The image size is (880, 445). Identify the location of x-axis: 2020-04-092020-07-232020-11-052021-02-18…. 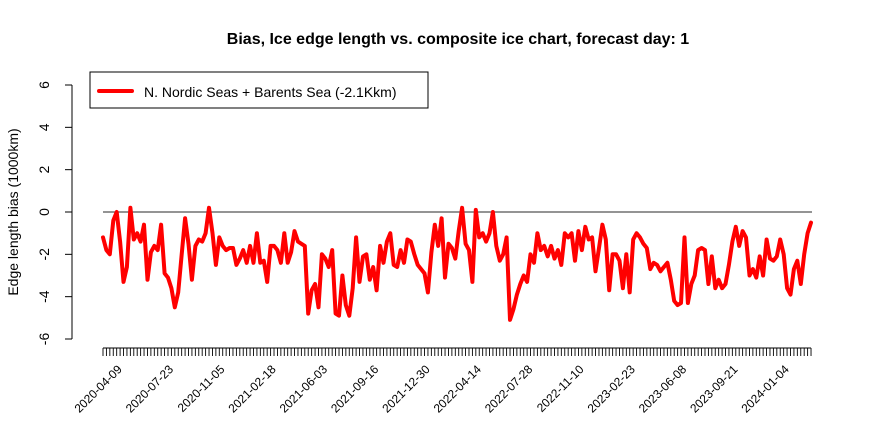
(442, 381).